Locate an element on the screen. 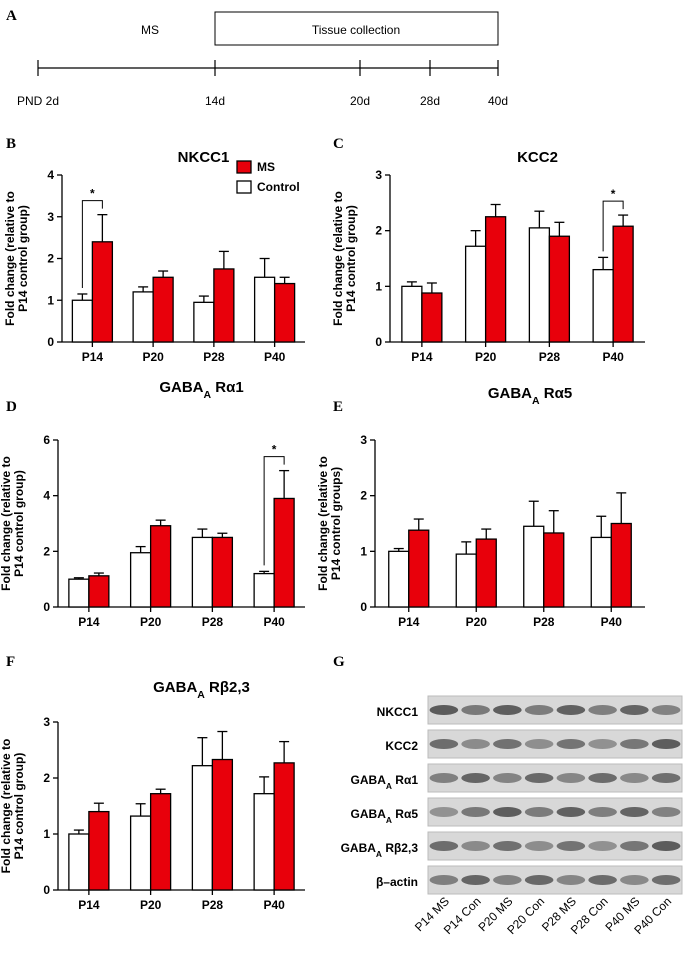 This screenshot has height=959, width=685. phase-box is located at coordinates (356, 28).